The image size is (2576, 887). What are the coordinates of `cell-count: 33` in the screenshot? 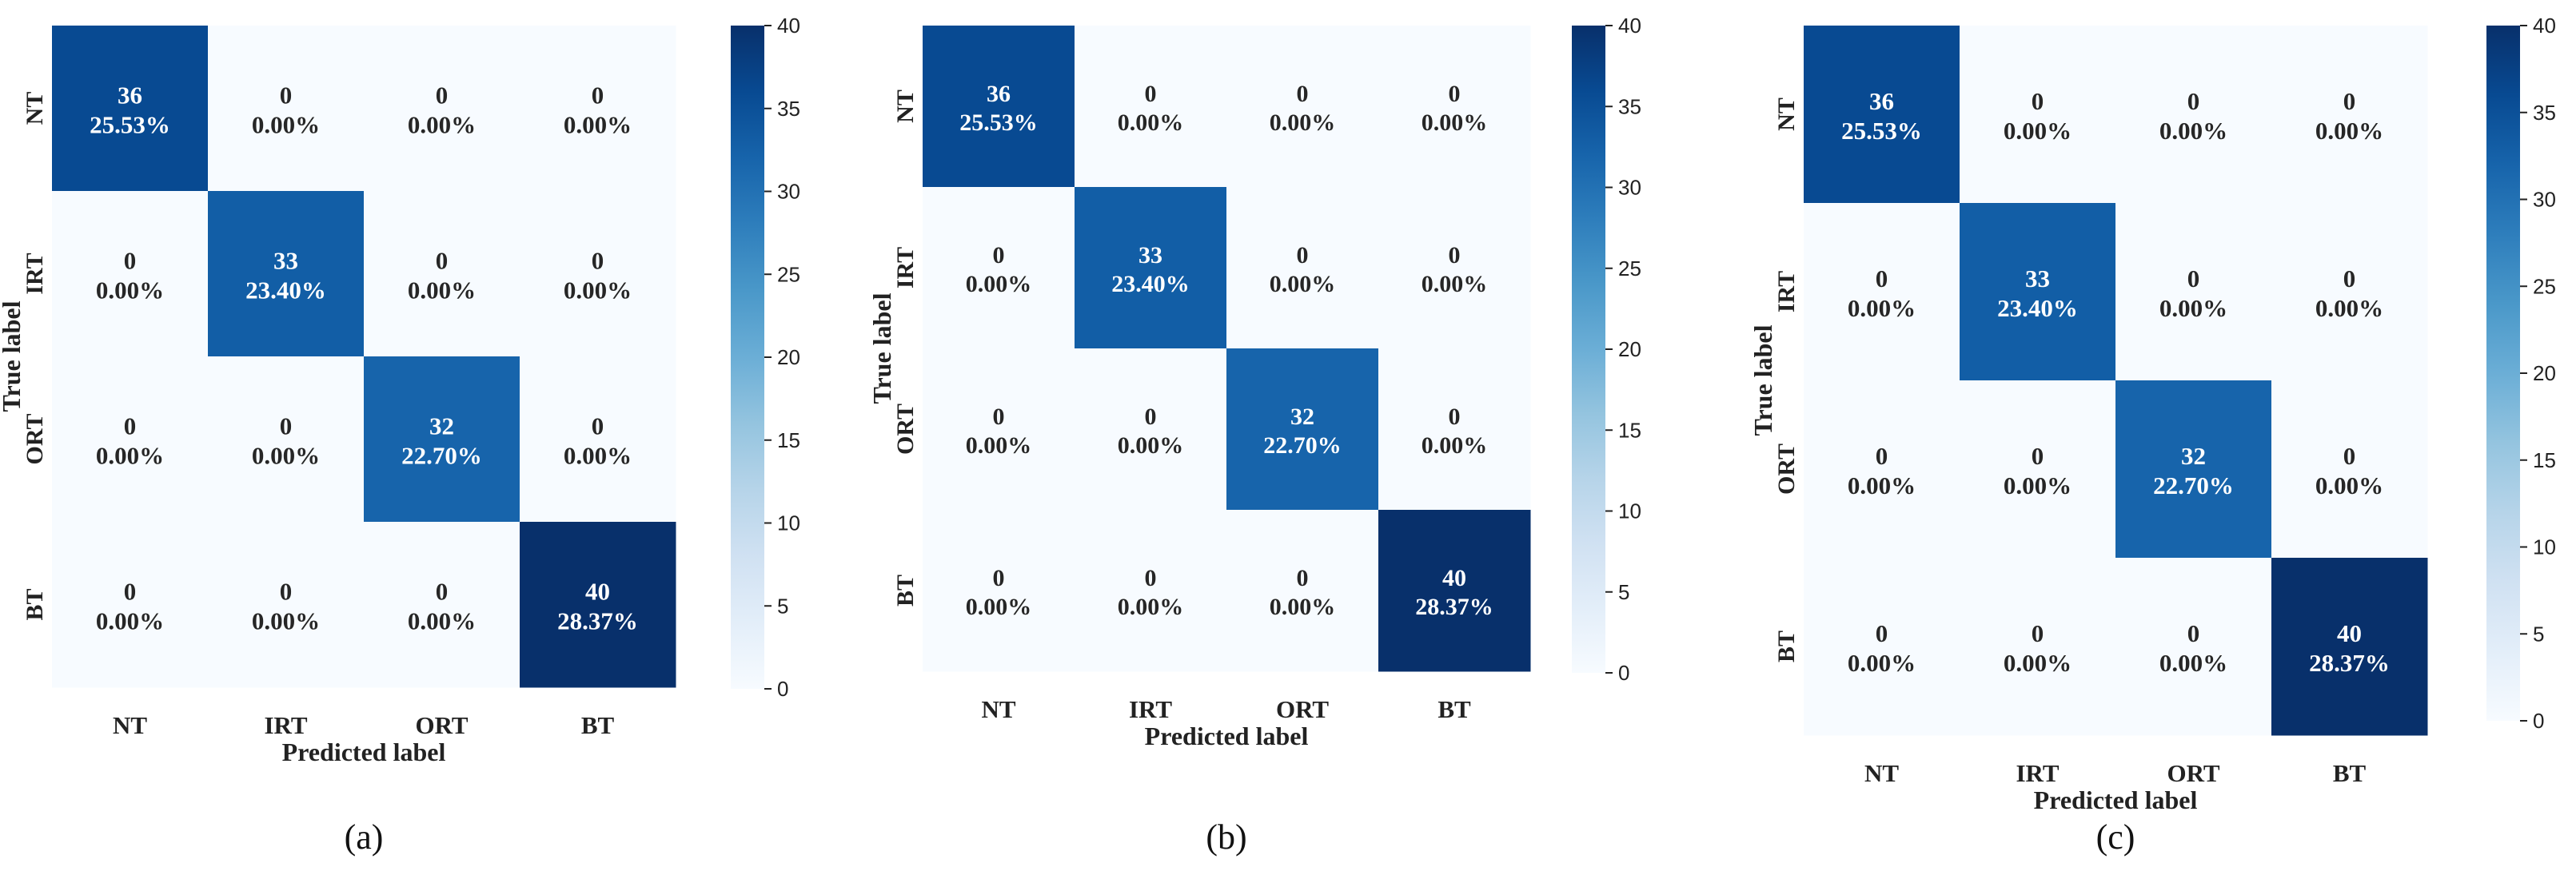 It's located at (285, 261).